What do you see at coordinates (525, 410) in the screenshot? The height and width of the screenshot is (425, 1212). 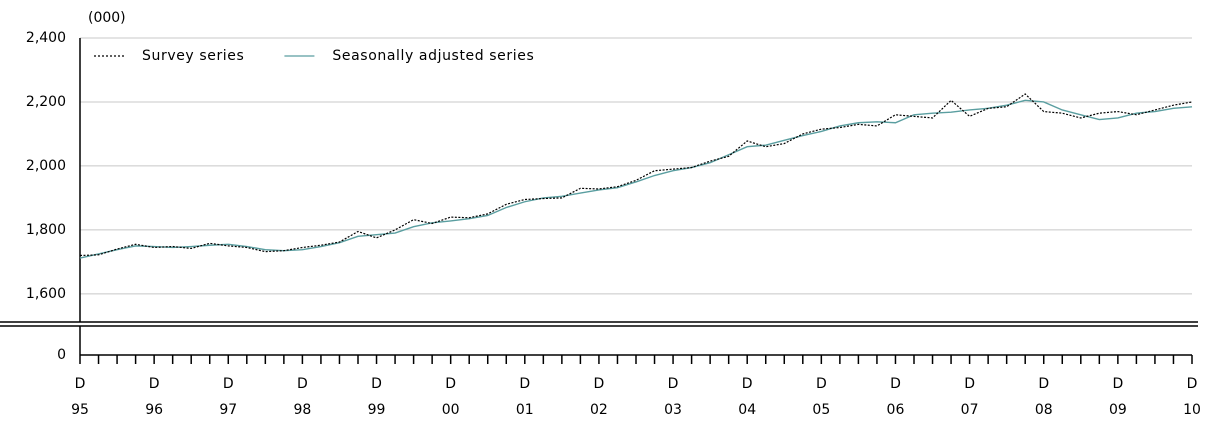 I see `x-tick-label: 01` at bounding box center [525, 410].